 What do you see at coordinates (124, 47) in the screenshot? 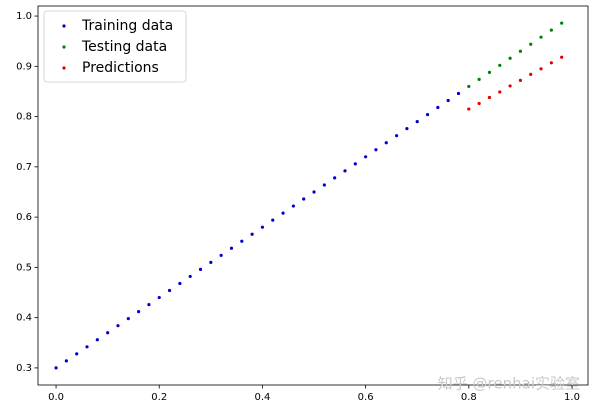
I see `legend-label: Testing data` at bounding box center [124, 47].